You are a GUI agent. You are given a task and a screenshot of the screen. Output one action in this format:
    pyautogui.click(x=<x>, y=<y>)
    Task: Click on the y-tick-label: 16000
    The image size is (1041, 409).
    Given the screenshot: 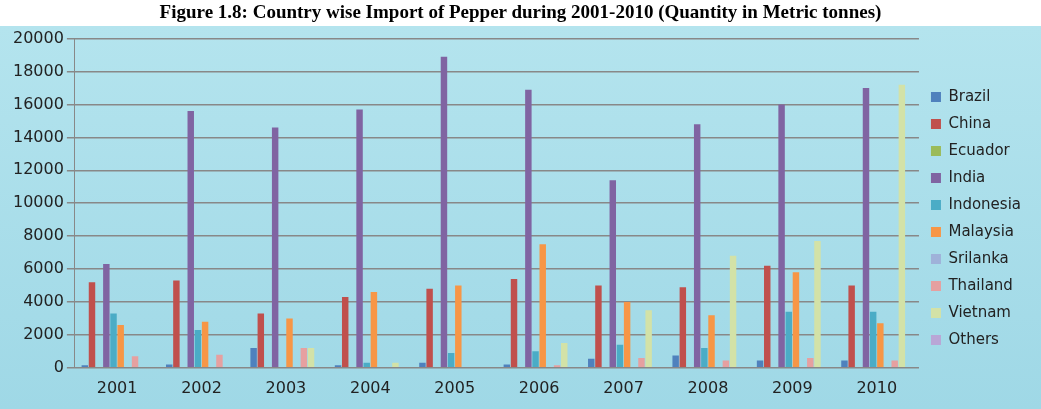 What is the action you would take?
    pyautogui.click(x=38, y=103)
    